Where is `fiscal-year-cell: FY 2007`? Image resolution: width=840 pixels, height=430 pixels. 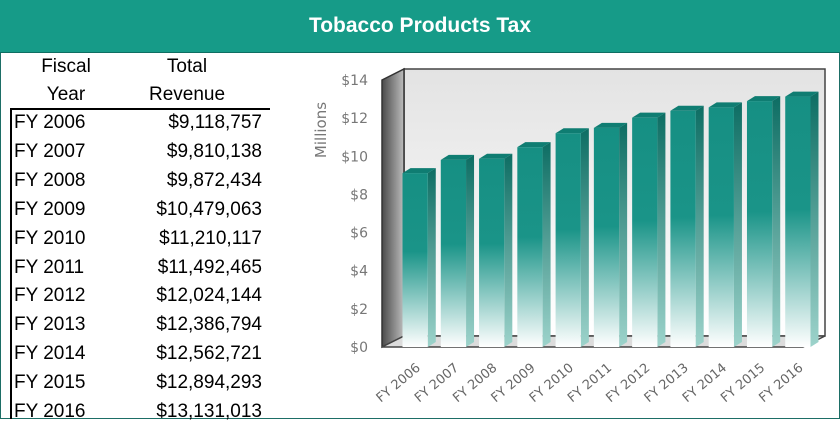 fiscal-year-cell: FY 2007 is located at coordinates (50, 151).